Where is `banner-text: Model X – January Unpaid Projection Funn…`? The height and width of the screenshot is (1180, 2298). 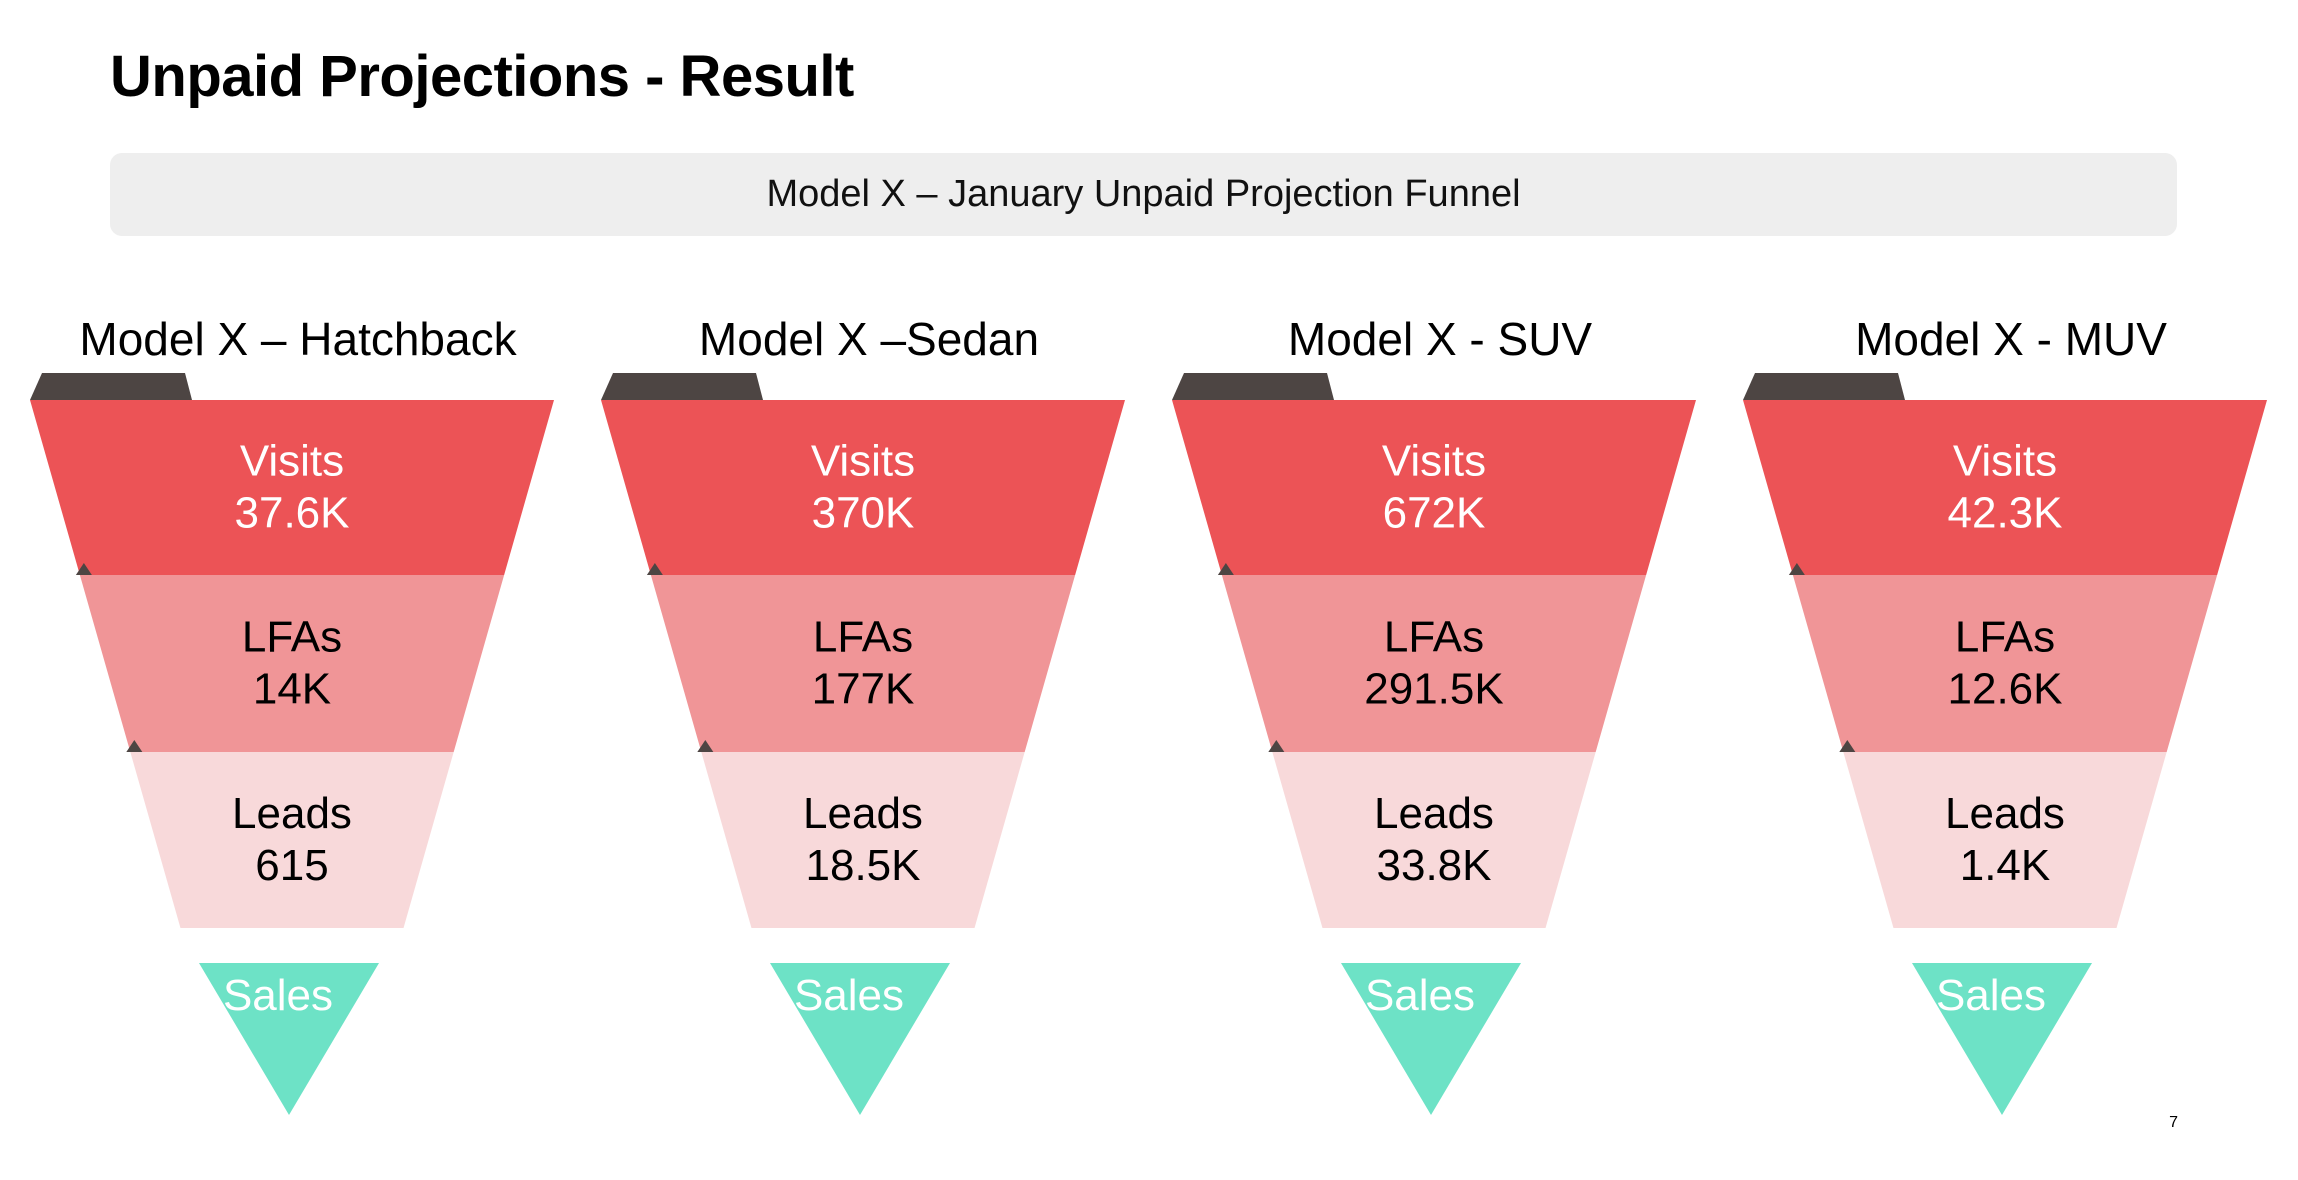 banner-text: Model X – January Unpaid Projection Funn… is located at coordinates (1143, 194).